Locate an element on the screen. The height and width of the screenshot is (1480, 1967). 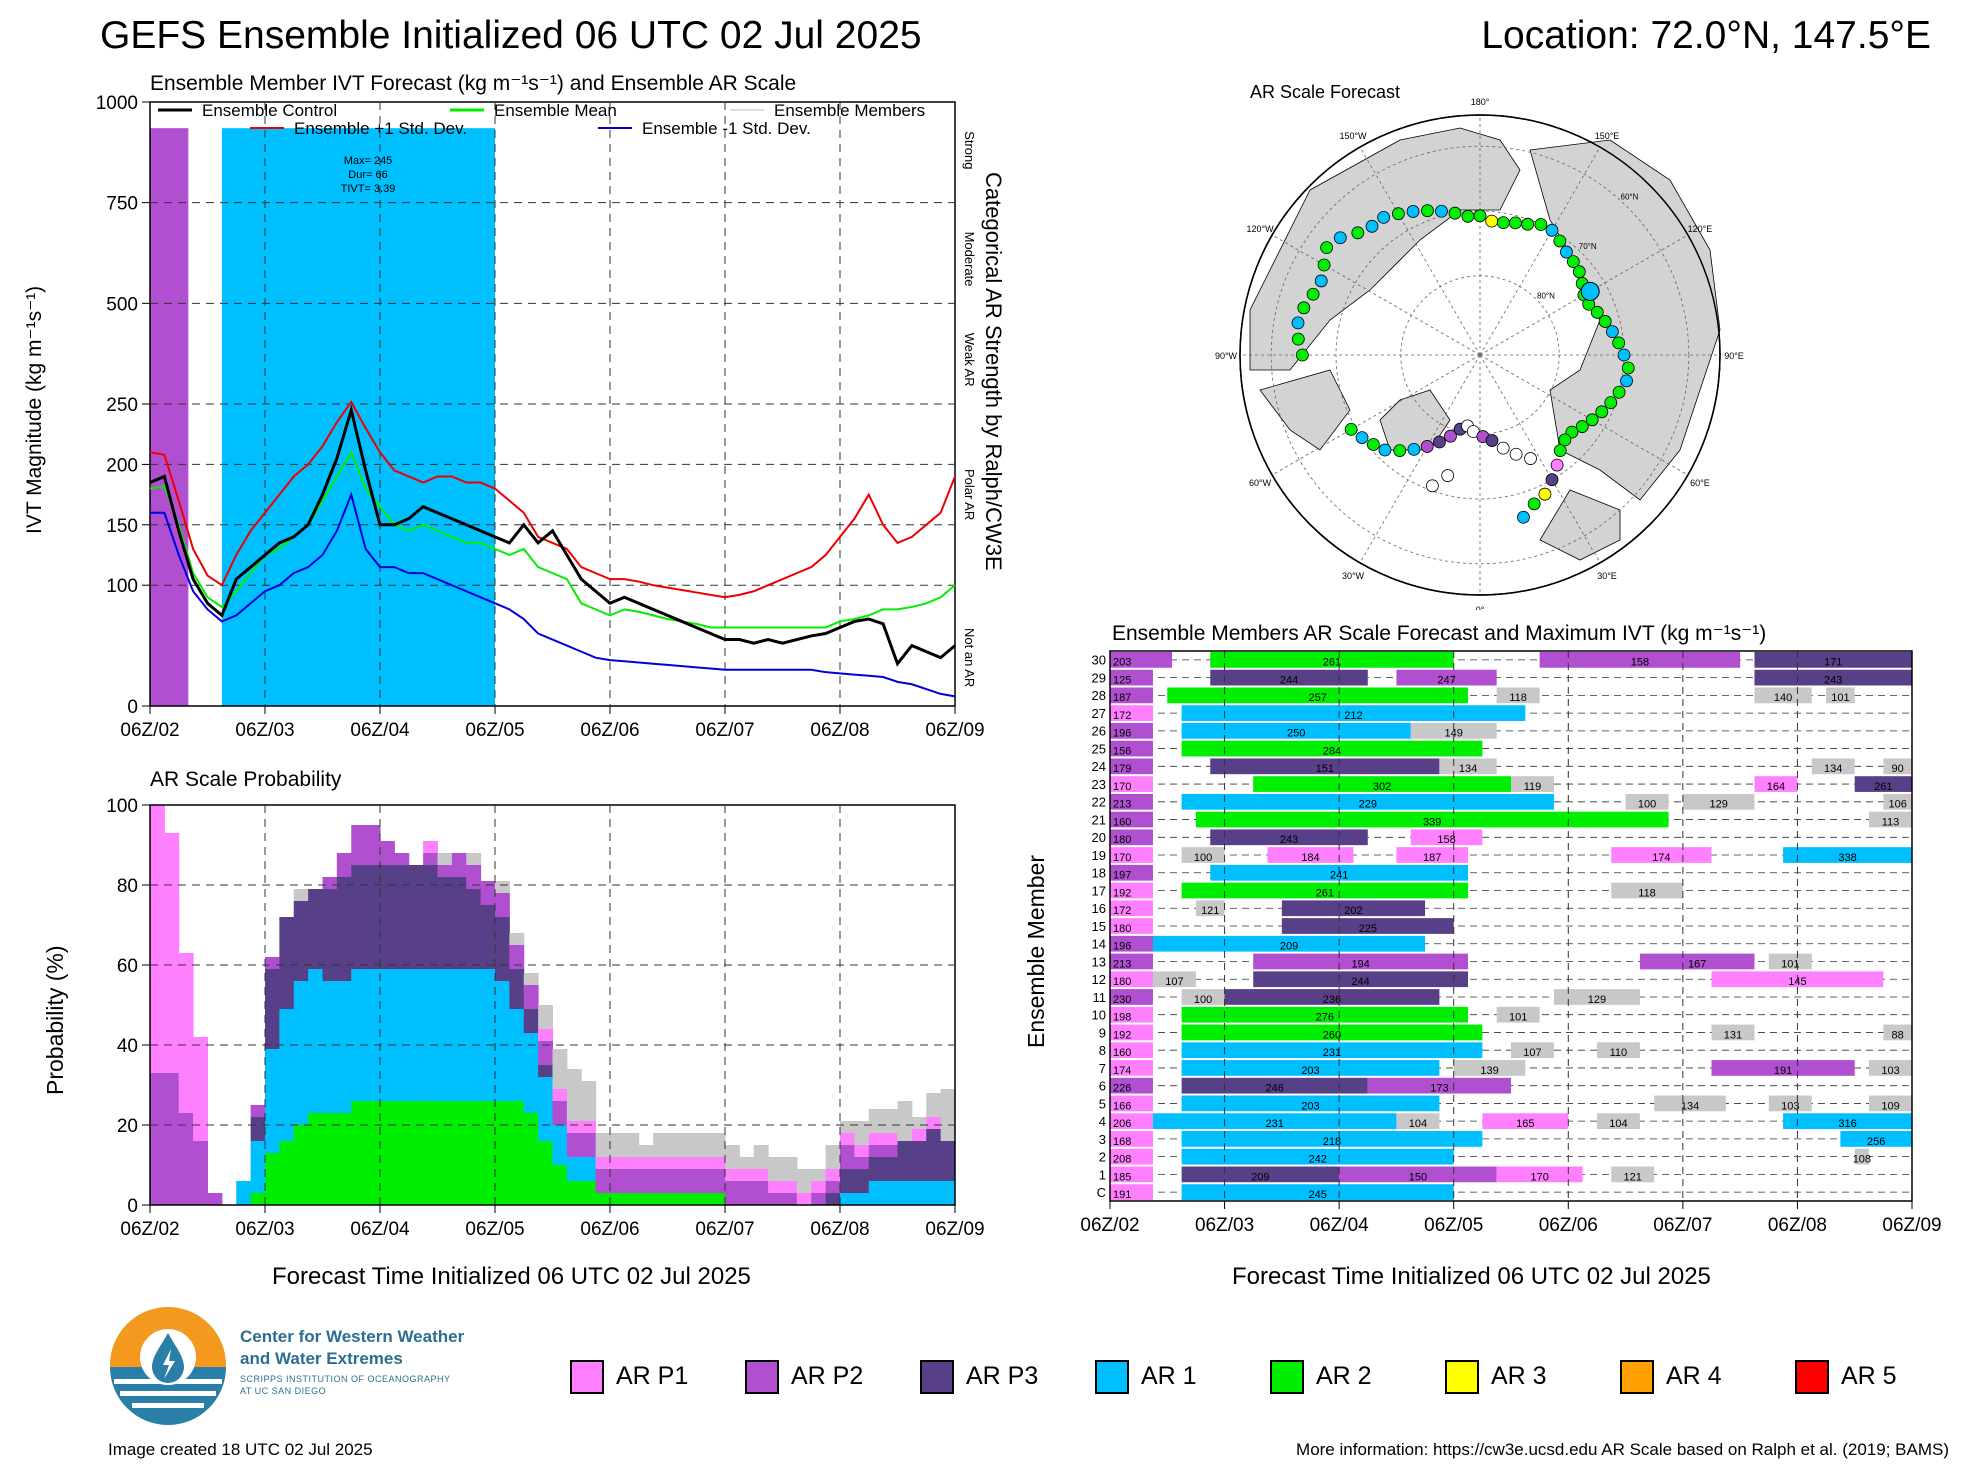
member-segment-value: 160 is located at coordinates (1122, 1053).